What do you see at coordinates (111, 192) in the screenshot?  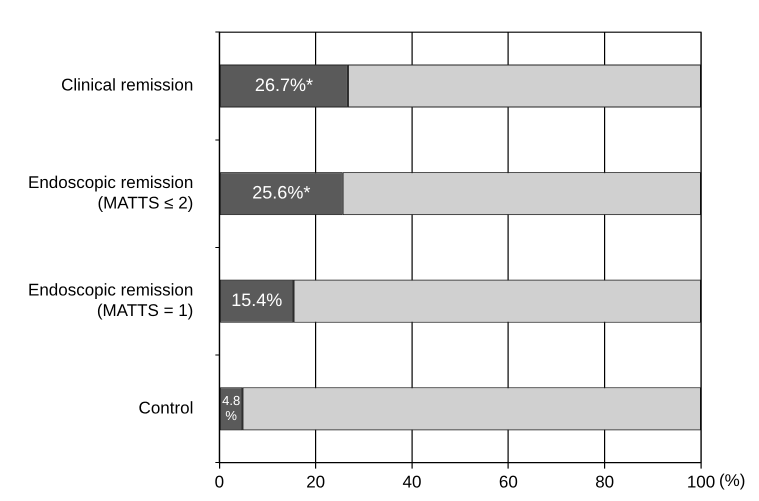 I see `y-tick-label: Endoscopic remission (MATTS ≤ 2)` at bounding box center [111, 192].